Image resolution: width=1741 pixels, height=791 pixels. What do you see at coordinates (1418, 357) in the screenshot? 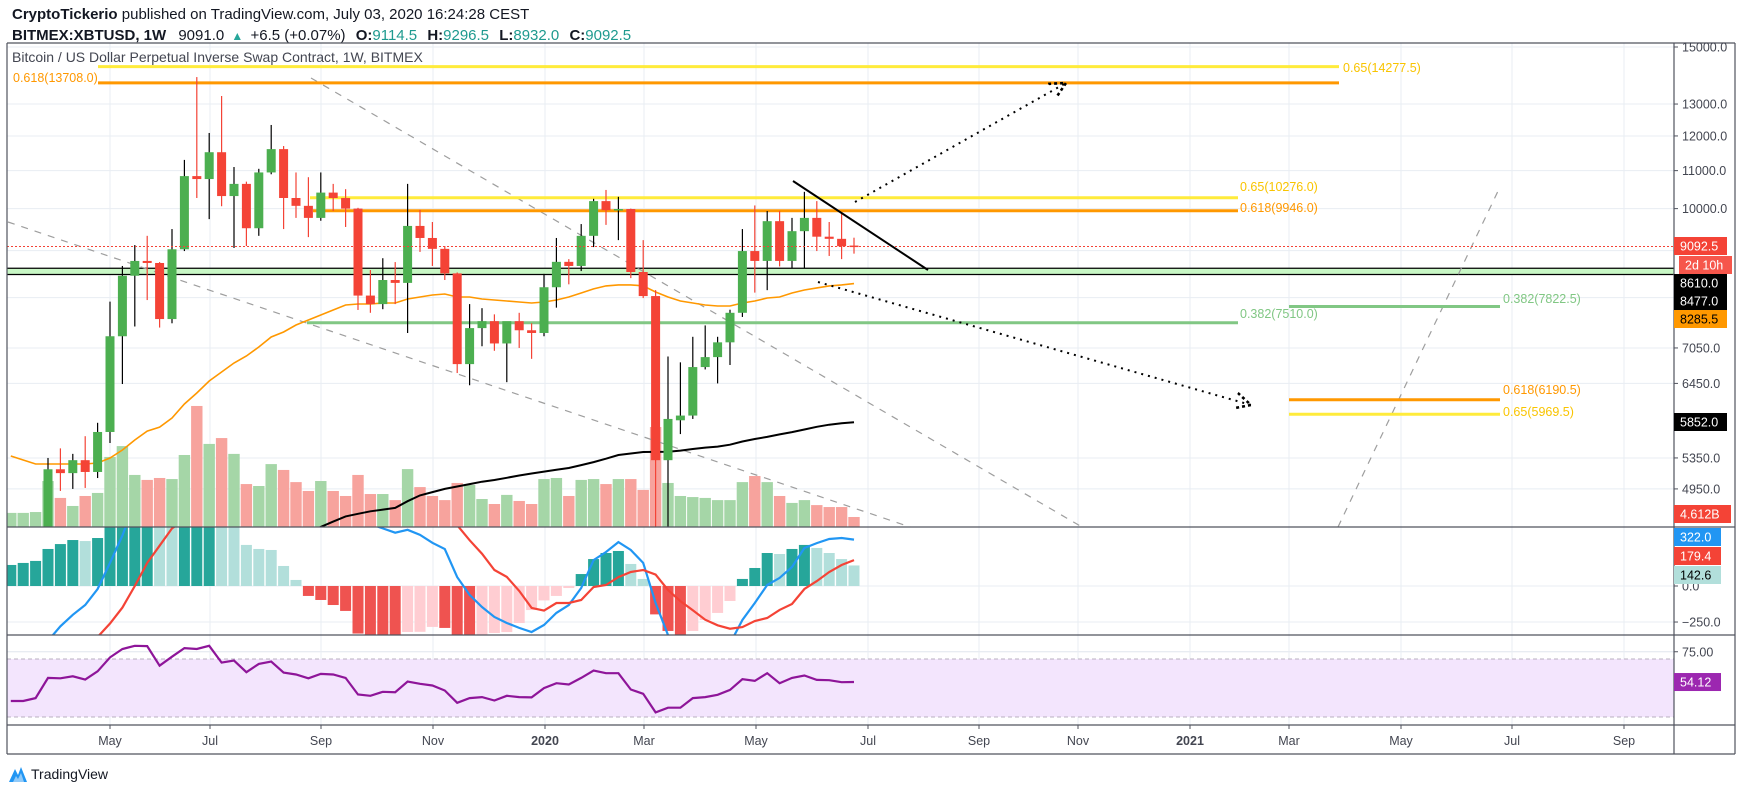
I see `dashed-trendline` at bounding box center [1418, 357].